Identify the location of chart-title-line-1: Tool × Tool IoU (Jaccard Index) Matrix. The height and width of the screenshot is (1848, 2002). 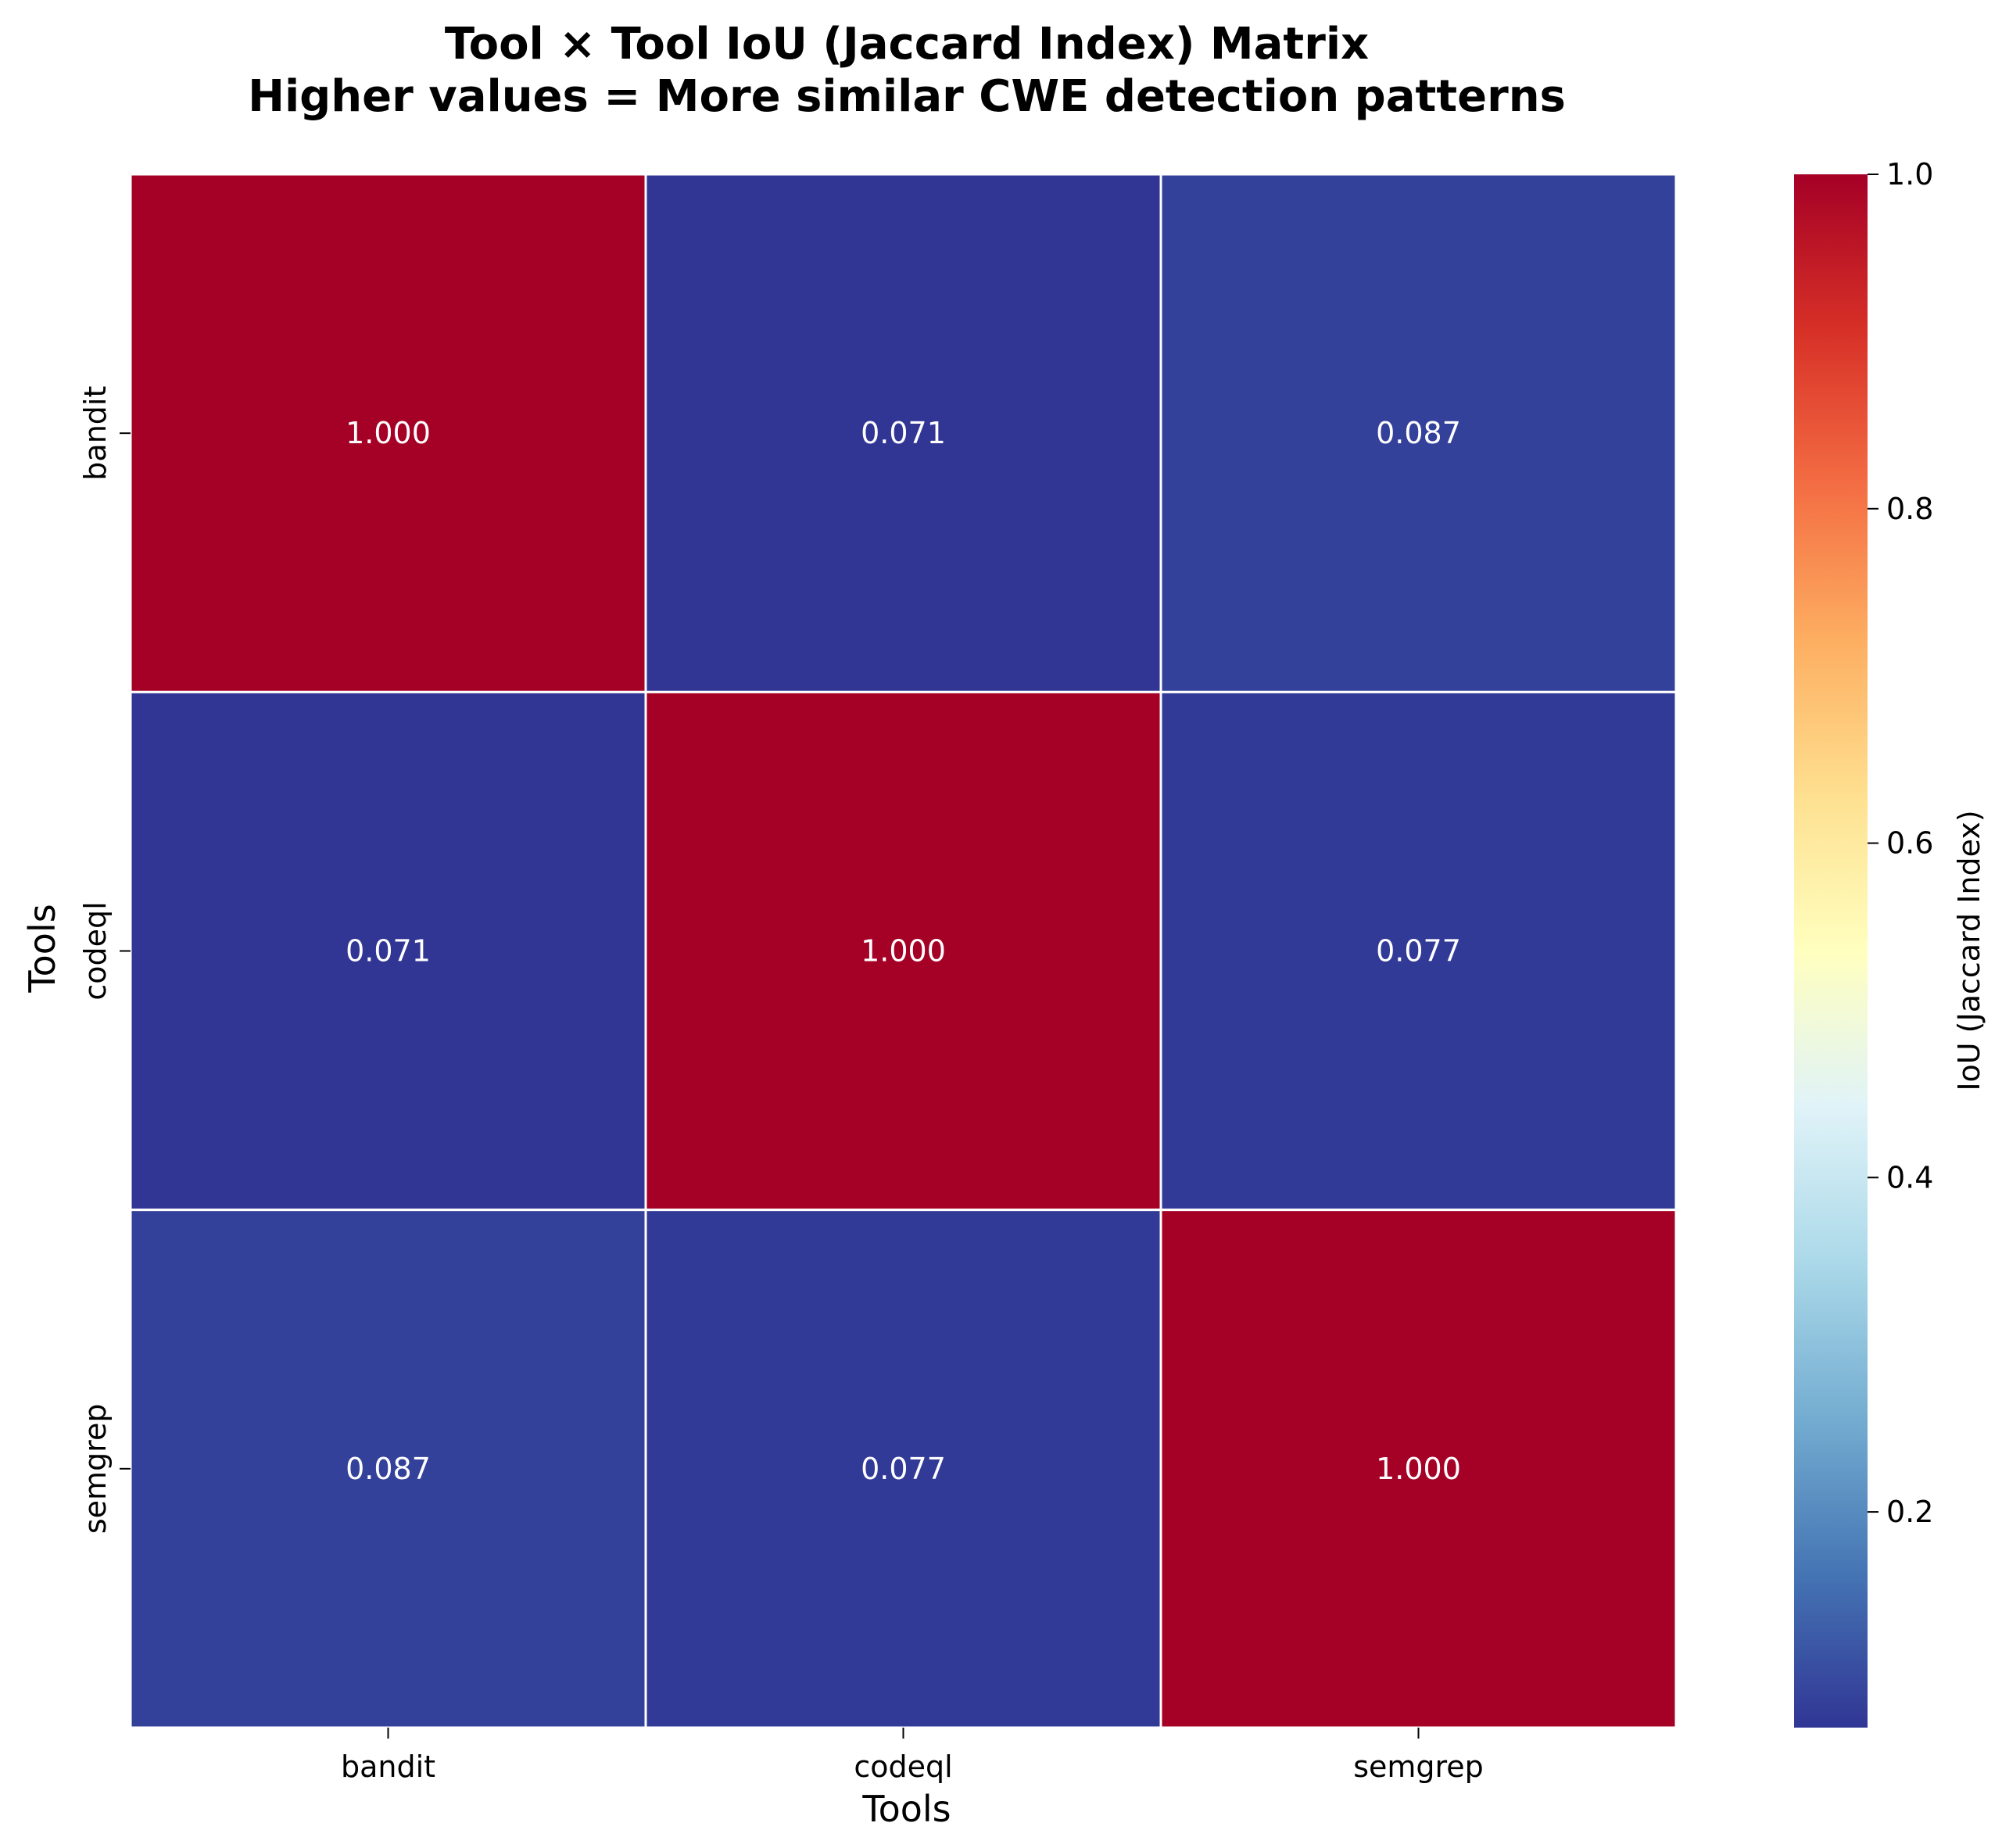
(907, 44).